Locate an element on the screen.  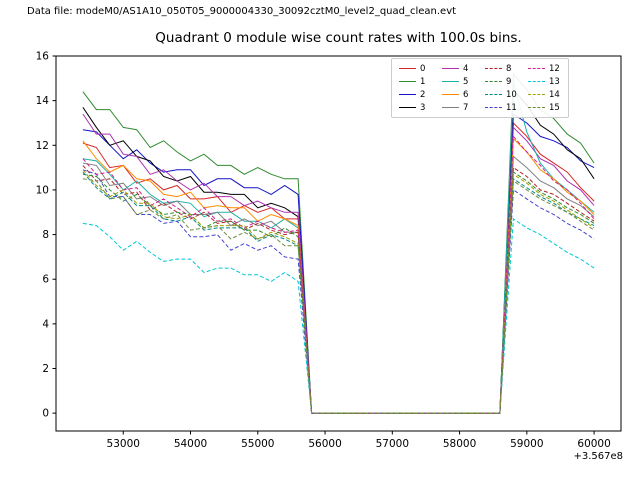
x-tick-label: 56000 is located at coordinates (324, 444).